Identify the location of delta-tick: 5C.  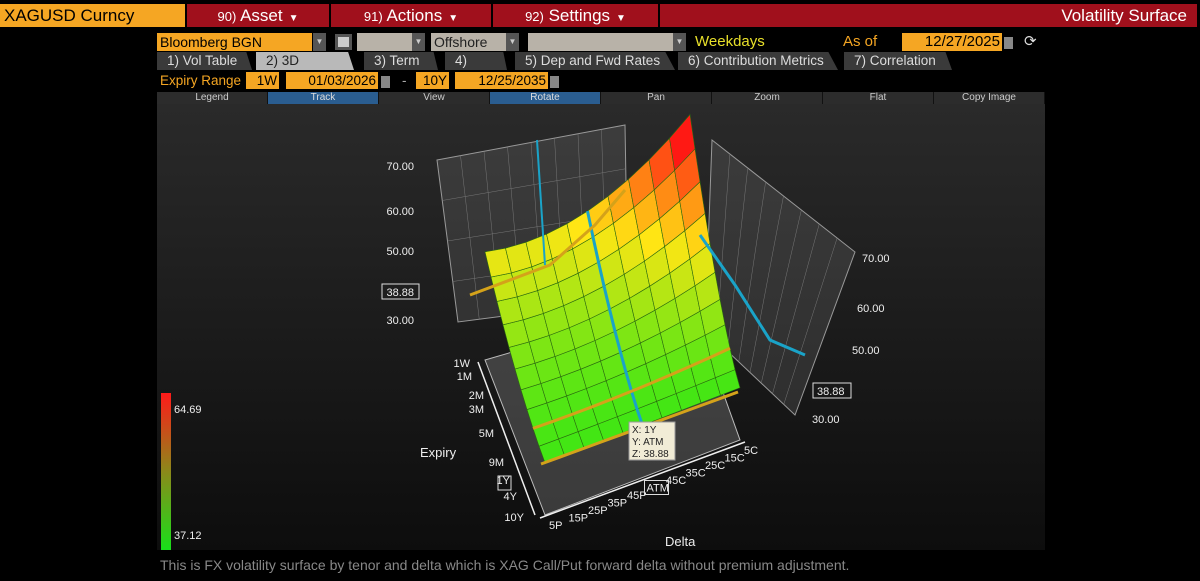
(751, 451).